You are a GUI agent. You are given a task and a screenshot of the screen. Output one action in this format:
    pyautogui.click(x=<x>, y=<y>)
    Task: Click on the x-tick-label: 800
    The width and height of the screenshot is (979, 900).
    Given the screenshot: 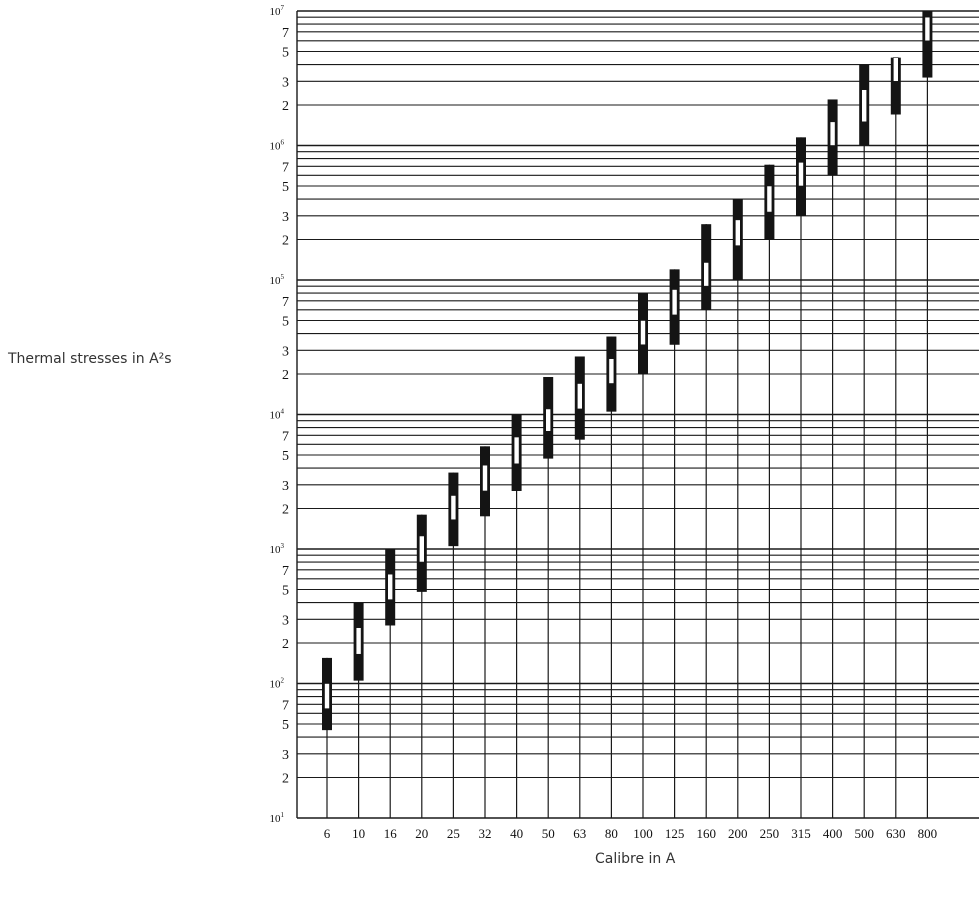 What is the action you would take?
    pyautogui.click(x=928, y=833)
    